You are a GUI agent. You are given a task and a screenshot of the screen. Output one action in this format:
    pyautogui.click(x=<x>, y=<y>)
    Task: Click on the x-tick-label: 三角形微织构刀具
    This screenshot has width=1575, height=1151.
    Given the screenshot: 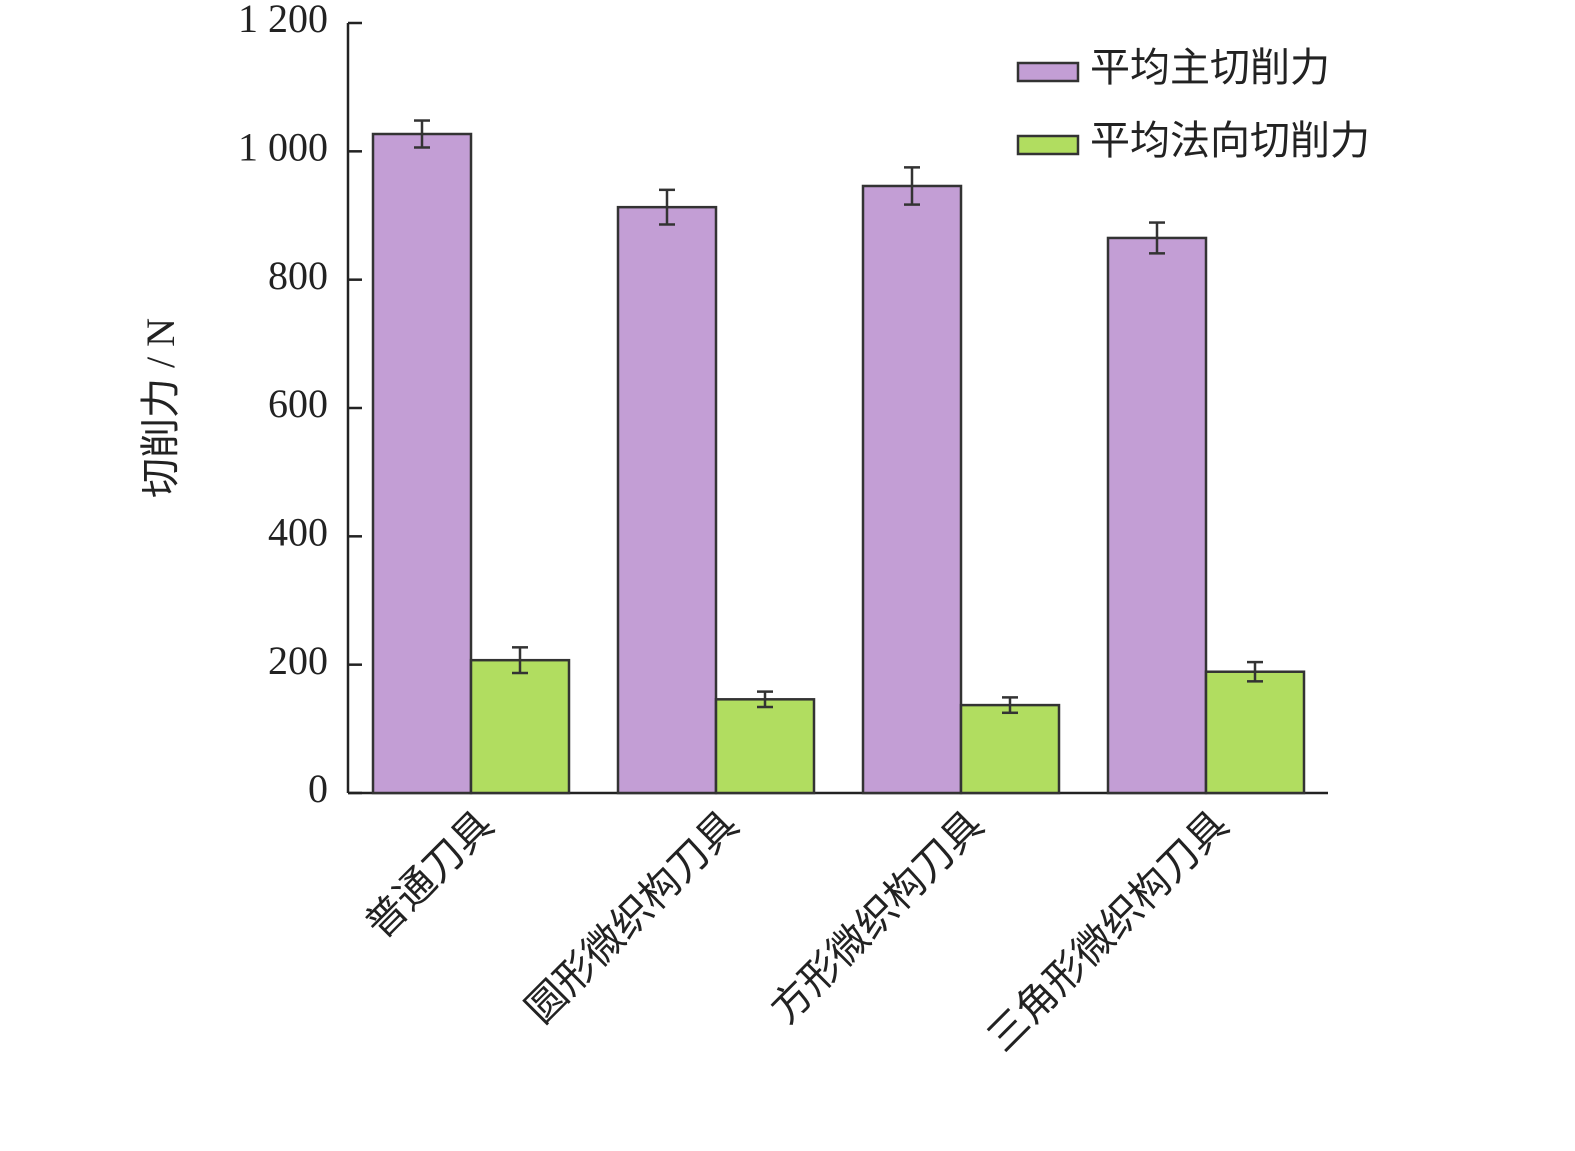 What is the action you would take?
    pyautogui.click(x=1108, y=931)
    